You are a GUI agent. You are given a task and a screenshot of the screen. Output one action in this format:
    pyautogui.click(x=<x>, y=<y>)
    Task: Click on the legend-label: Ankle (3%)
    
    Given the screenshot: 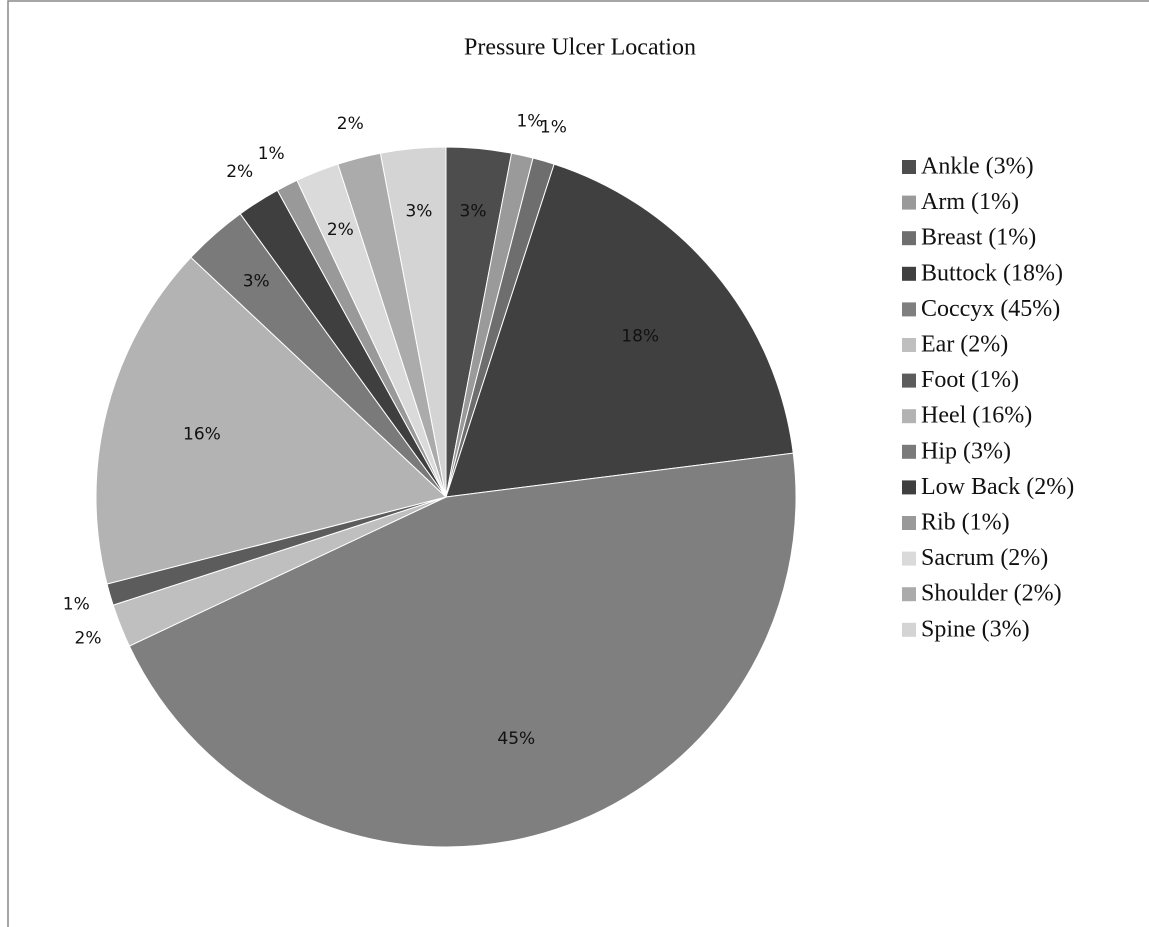 What is the action you would take?
    pyautogui.click(x=977, y=167)
    